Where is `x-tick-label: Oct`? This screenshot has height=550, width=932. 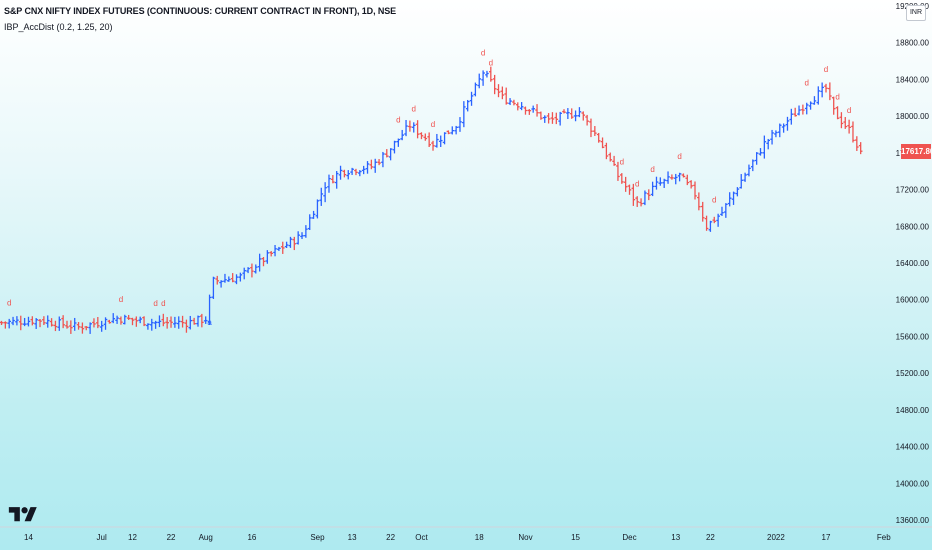 x-tick-label: Oct is located at coordinates (421, 537).